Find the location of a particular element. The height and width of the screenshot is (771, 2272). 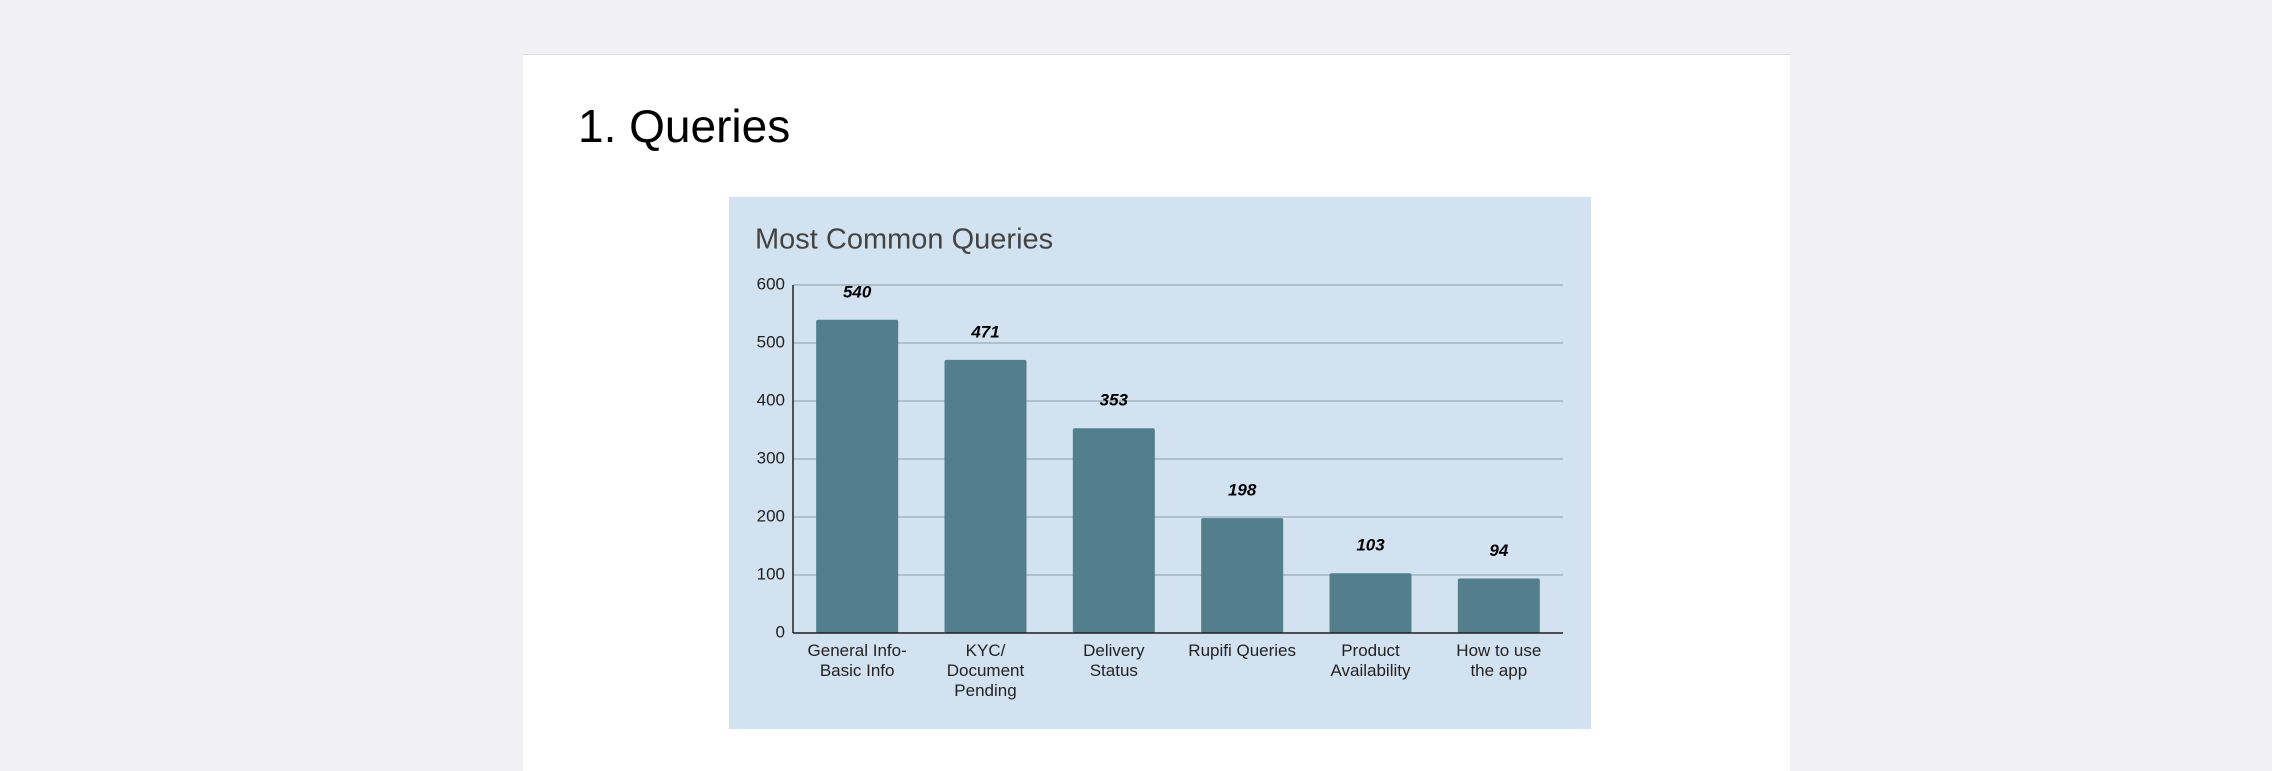

y-tick-label: 300 is located at coordinates (771, 457).